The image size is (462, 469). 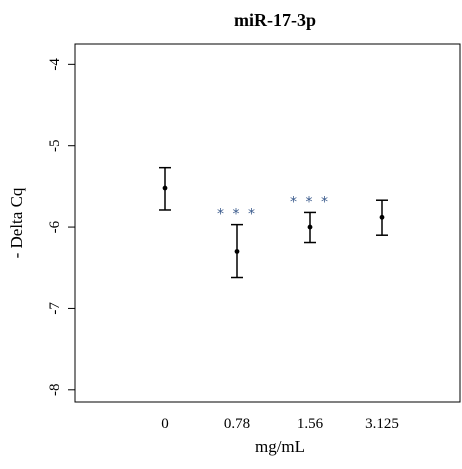 What do you see at coordinates (280, 446) in the screenshot?
I see `x-axis-label: mg/mL` at bounding box center [280, 446].